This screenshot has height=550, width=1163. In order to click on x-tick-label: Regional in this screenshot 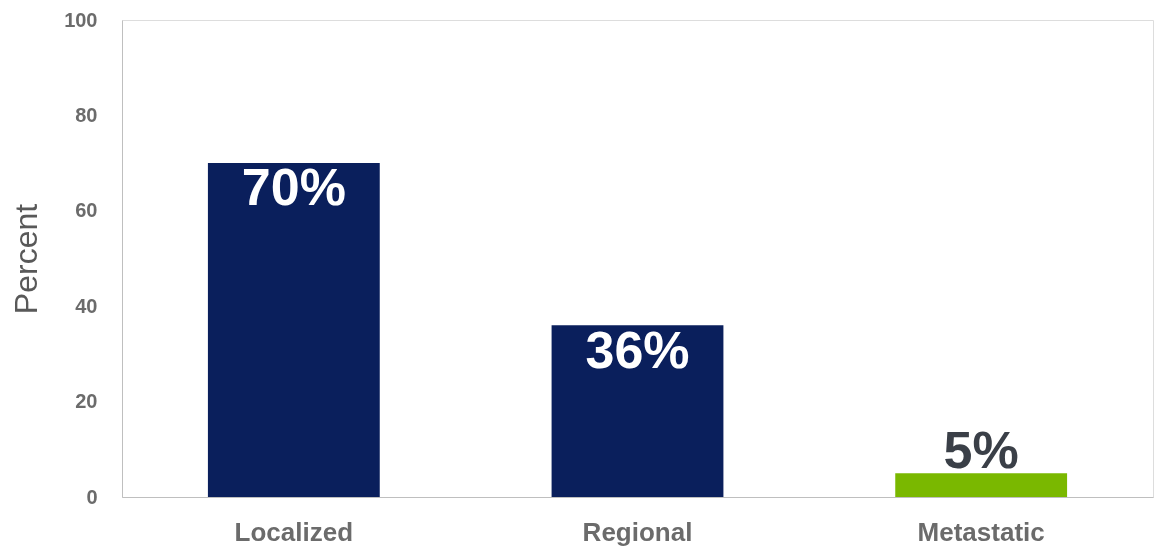, I will do `click(637, 531)`.